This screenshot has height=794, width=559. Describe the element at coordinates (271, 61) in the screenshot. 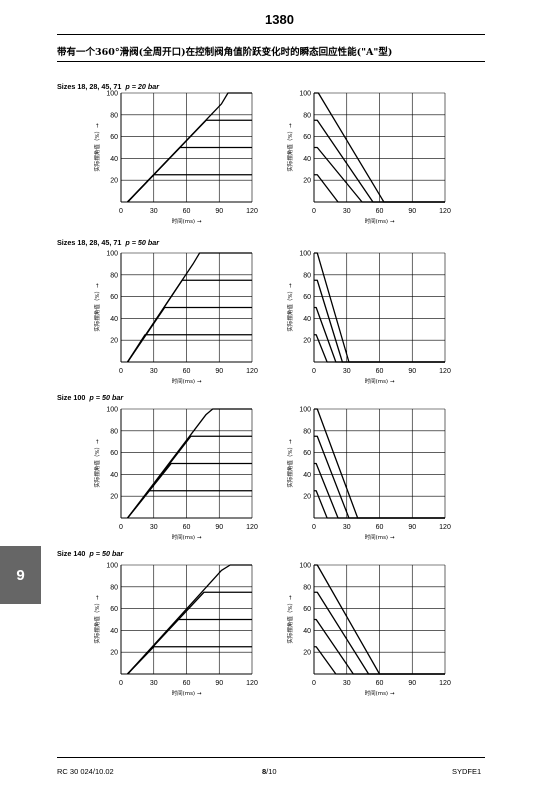

I see `heading-rule` at that location.